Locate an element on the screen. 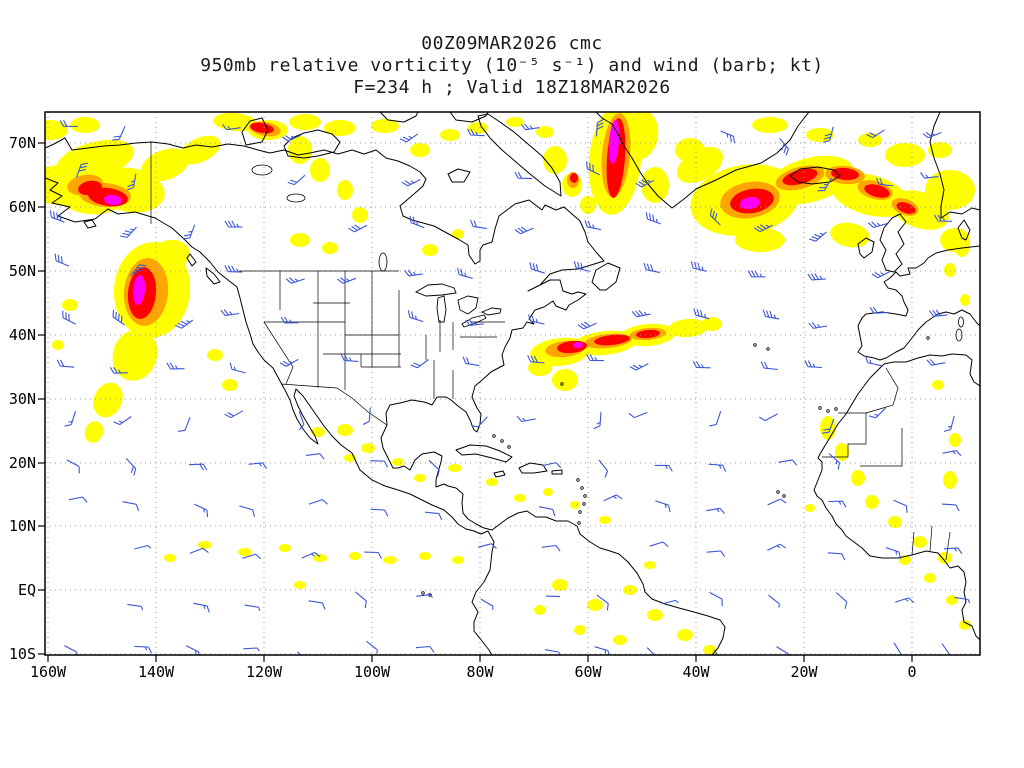  lon-label: 0 is located at coordinates (911, 672).